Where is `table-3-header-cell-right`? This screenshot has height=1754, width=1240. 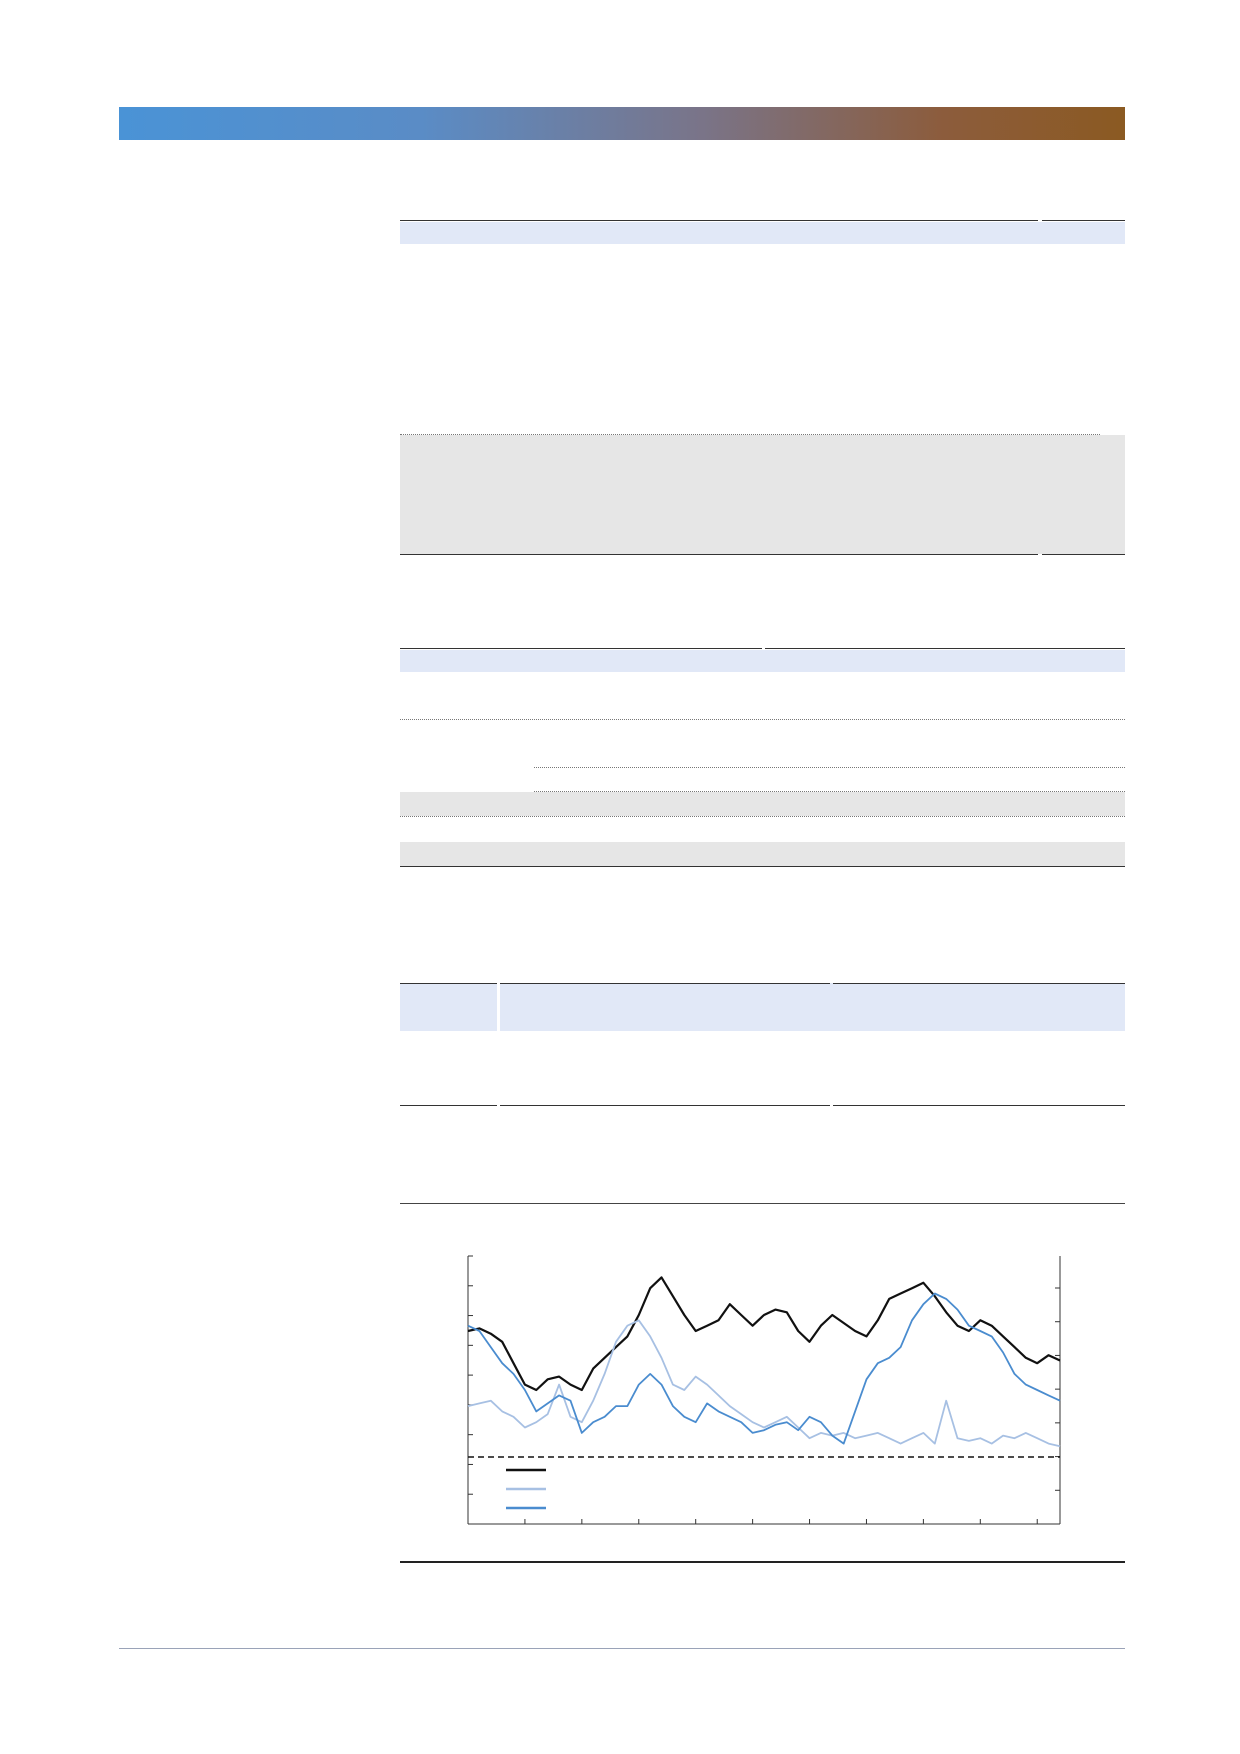 table-3-header-cell-right is located at coordinates (812, 1007).